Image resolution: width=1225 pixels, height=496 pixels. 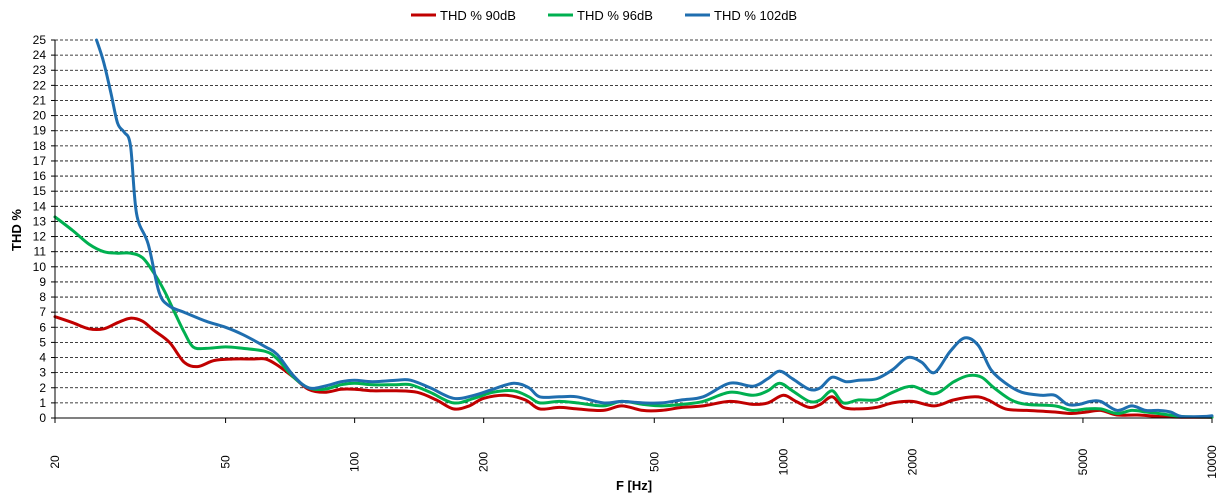 I want to click on legend-label: THD % 96dB, so click(x=615, y=15).